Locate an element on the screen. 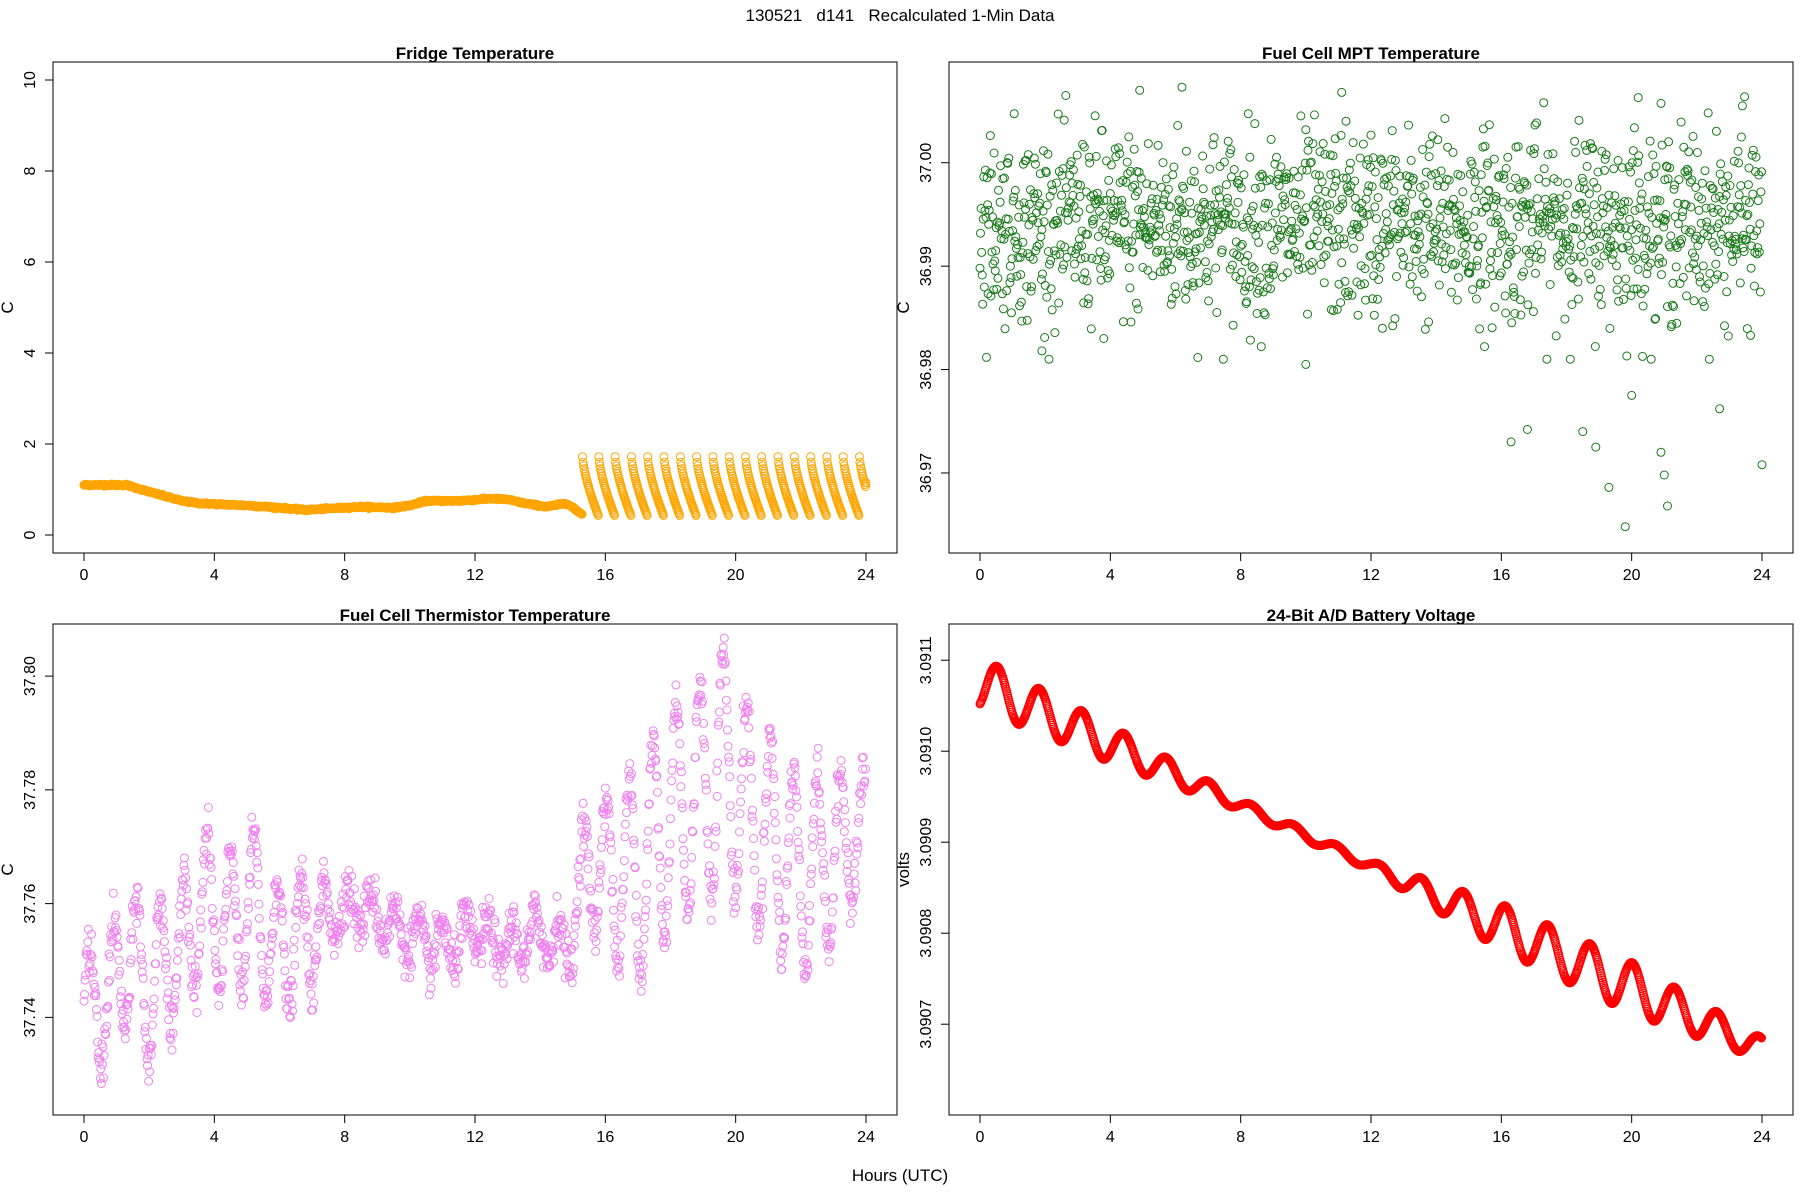 This screenshot has height=1200, width=1800. y-axis-label: C is located at coordinates (8, 869).